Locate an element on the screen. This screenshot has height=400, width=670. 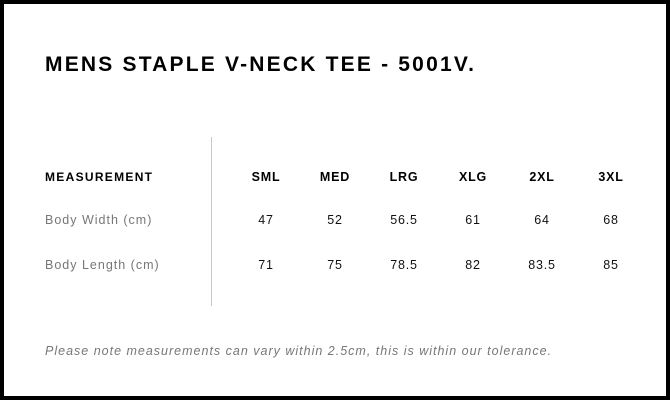
table-cell: 64 is located at coordinates (542, 220).